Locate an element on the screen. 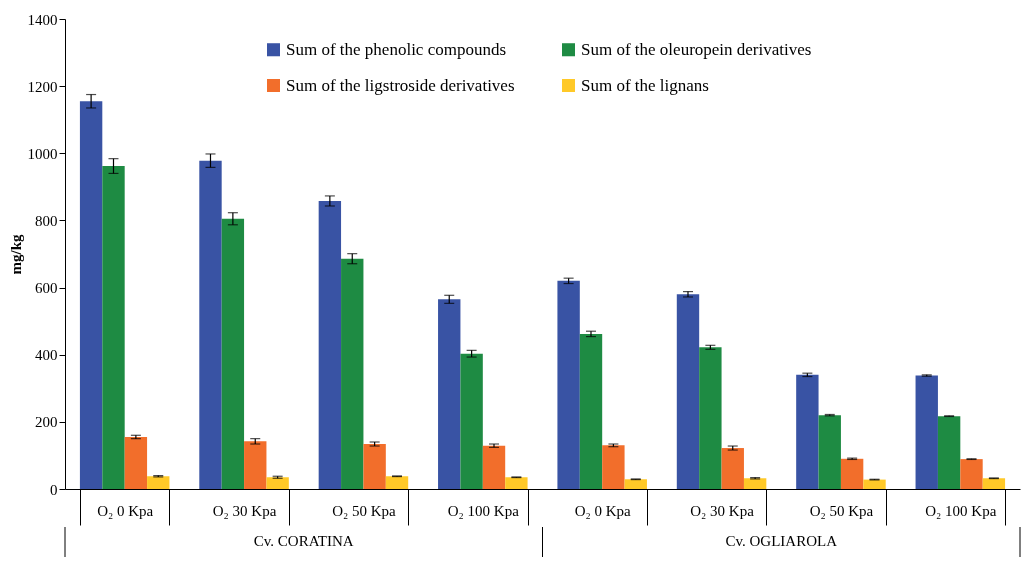  legend-label: Sum of the oleuropein derivatives is located at coordinates (696, 49).